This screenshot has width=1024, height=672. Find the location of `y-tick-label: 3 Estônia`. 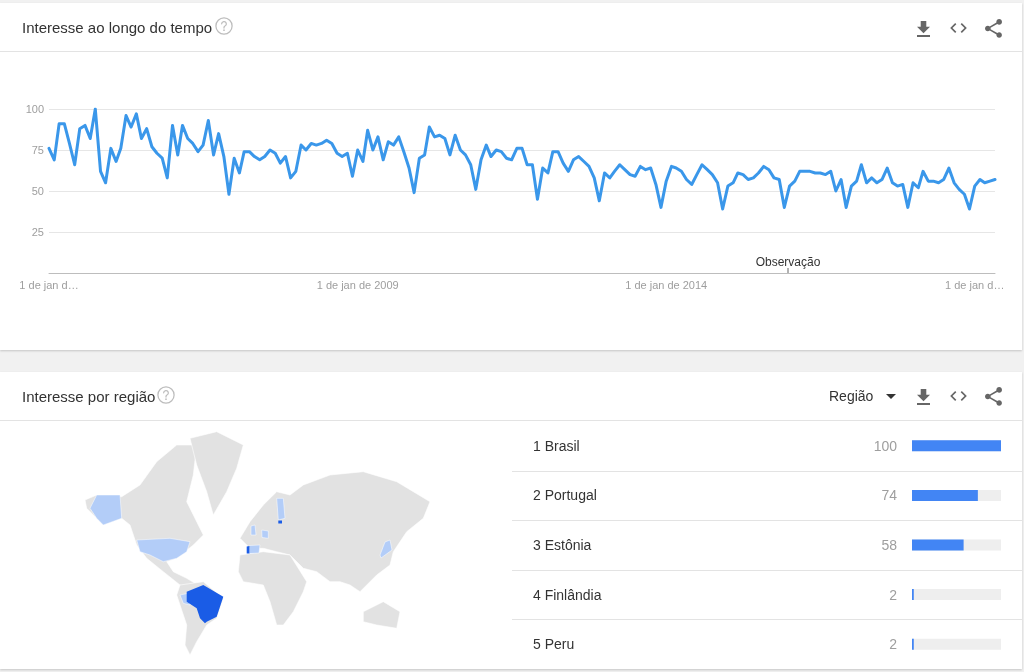

y-tick-label: 3 Estônia is located at coordinates (562, 545).